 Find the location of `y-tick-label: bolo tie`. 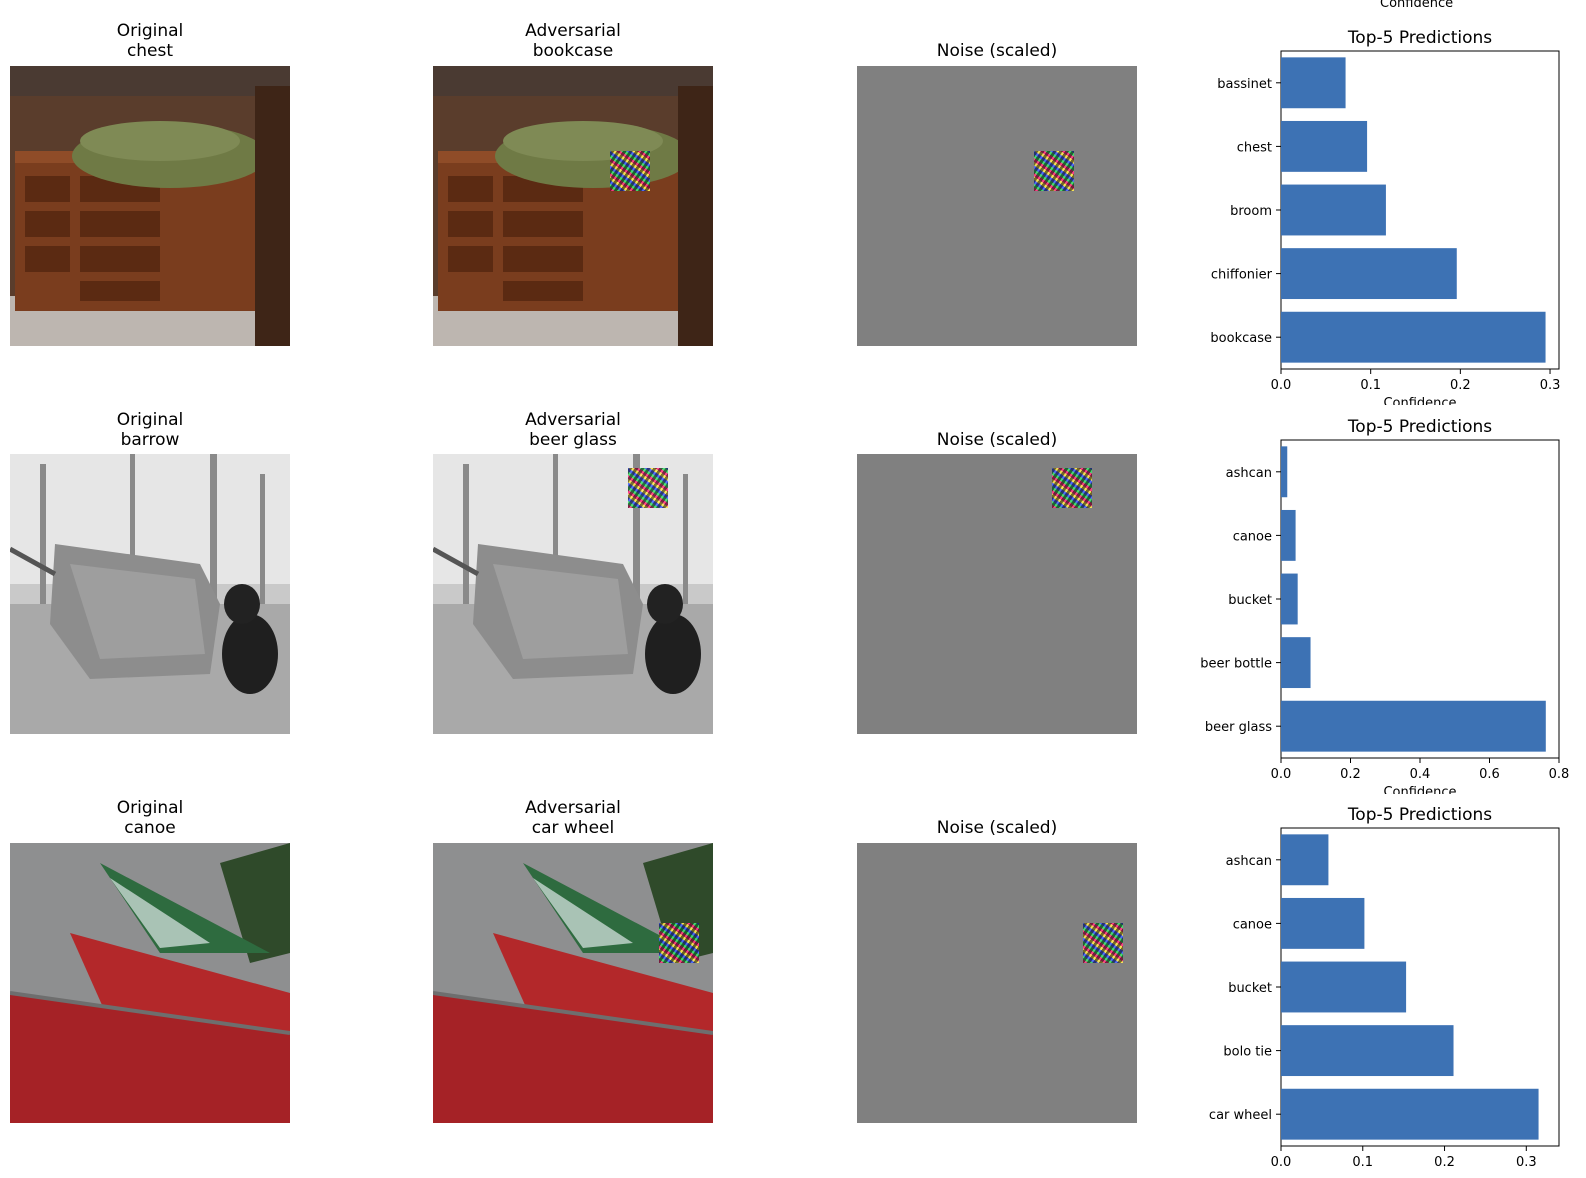

y-tick-label: bolo tie is located at coordinates (1247, 1052).